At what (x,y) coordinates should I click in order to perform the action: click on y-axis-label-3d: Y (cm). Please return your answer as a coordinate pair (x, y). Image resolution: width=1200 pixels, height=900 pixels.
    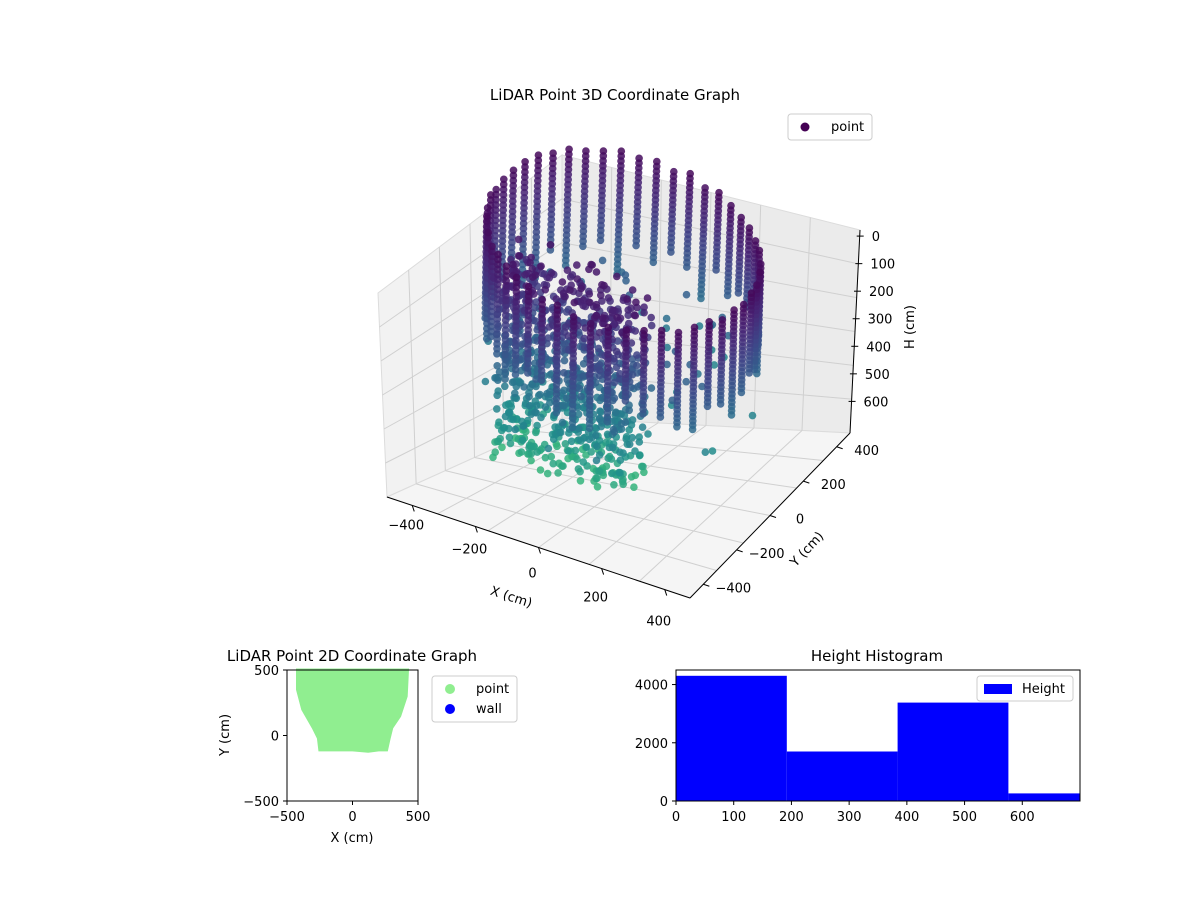
    Looking at the image, I should click on (807, 550).